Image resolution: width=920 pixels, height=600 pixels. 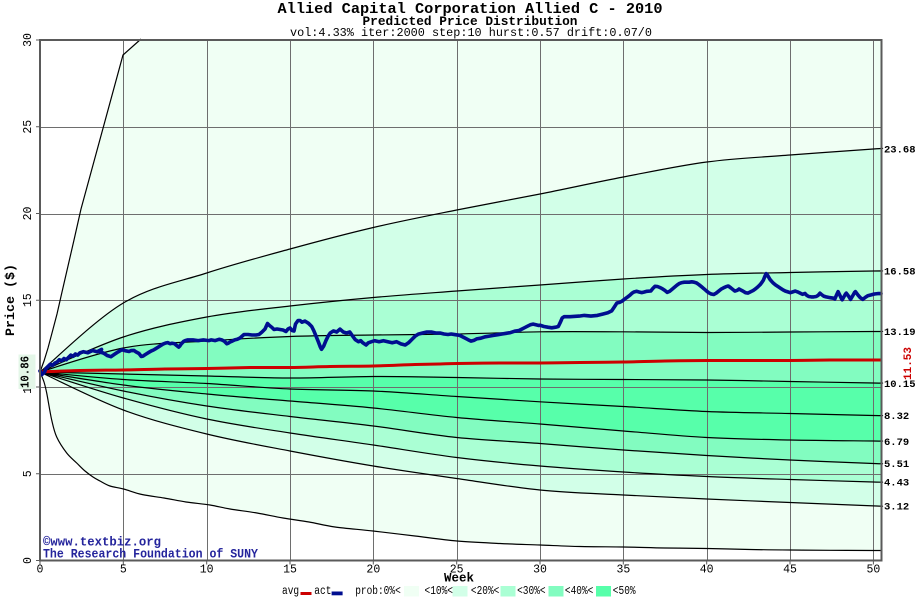 I want to click on svg-text: <20%<, so click(x=485, y=591).